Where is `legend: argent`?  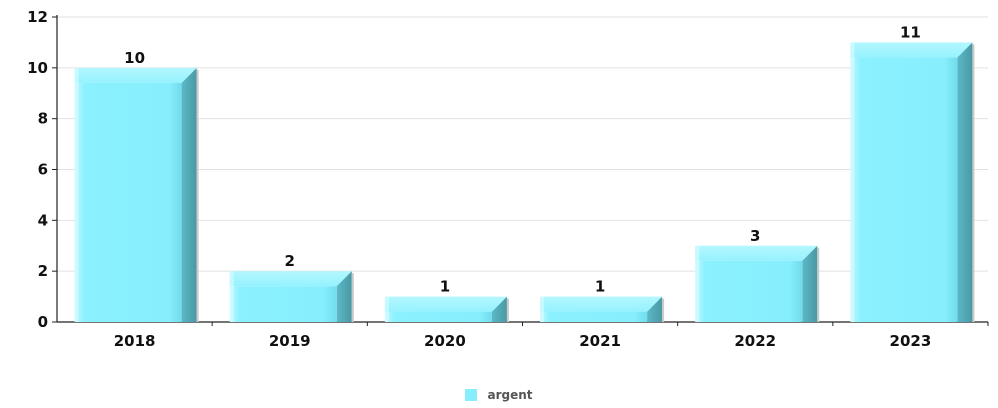
legend: argent is located at coordinates (499, 395).